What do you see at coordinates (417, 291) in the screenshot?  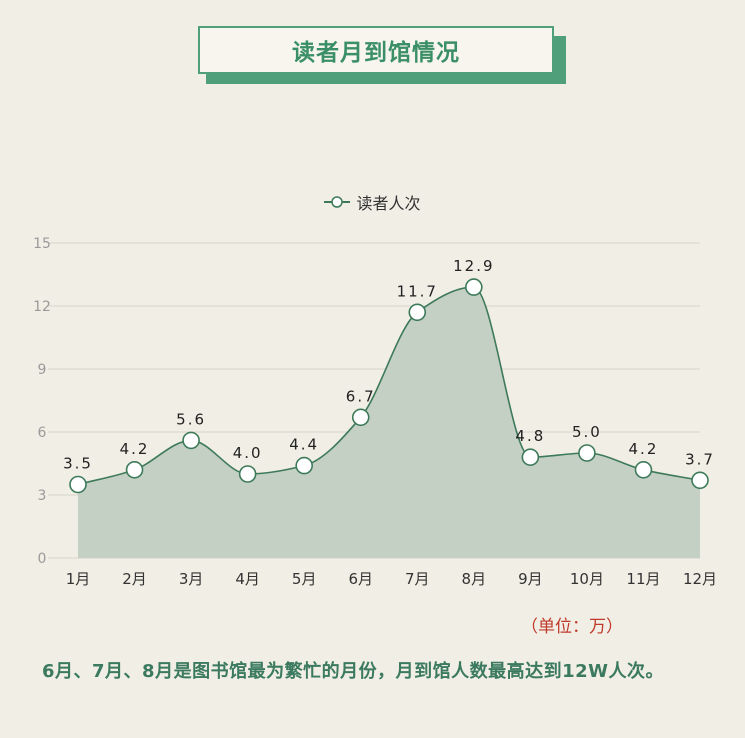 I see `data-label: 11.7` at bounding box center [417, 291].